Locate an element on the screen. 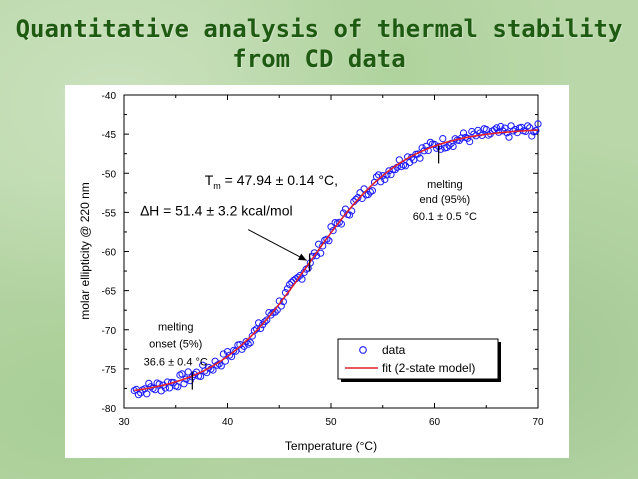  slide-title-line-2: from CD data is located at coordinates (319, 59).